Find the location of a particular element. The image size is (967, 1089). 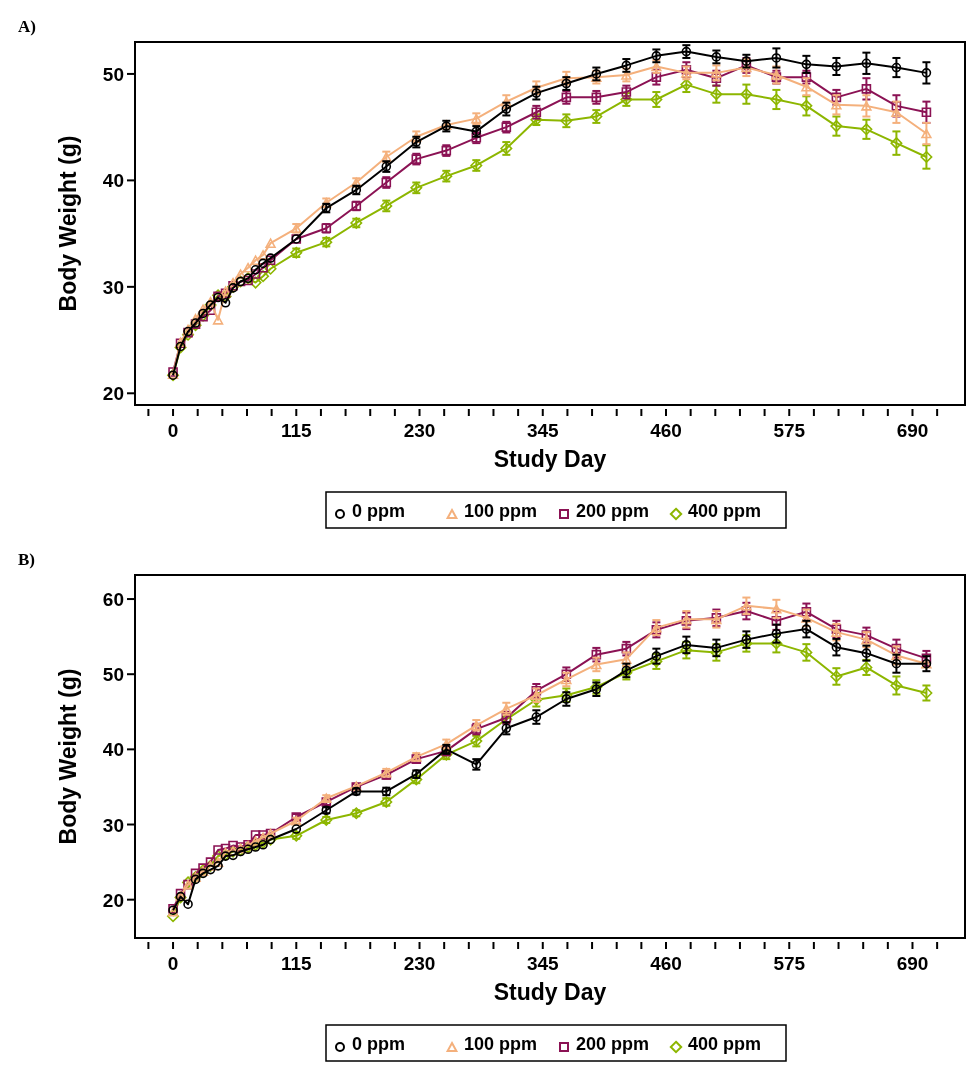

chart-title: A) is located at coordinates (27, 26).